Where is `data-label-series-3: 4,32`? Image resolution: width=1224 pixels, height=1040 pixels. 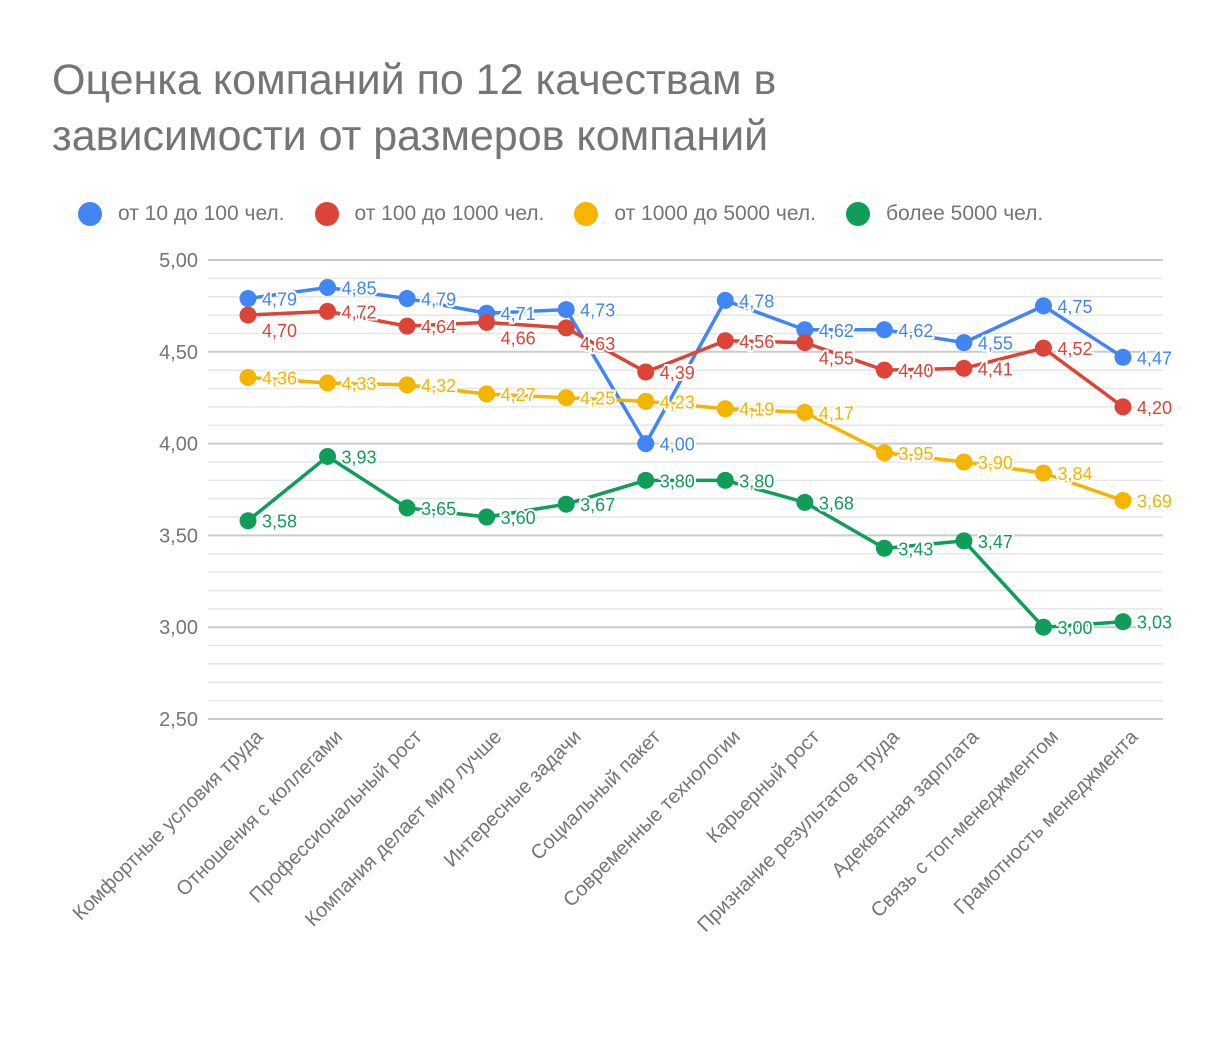
data-label-series-3: 4,32 is located at coordinates (438, 386).